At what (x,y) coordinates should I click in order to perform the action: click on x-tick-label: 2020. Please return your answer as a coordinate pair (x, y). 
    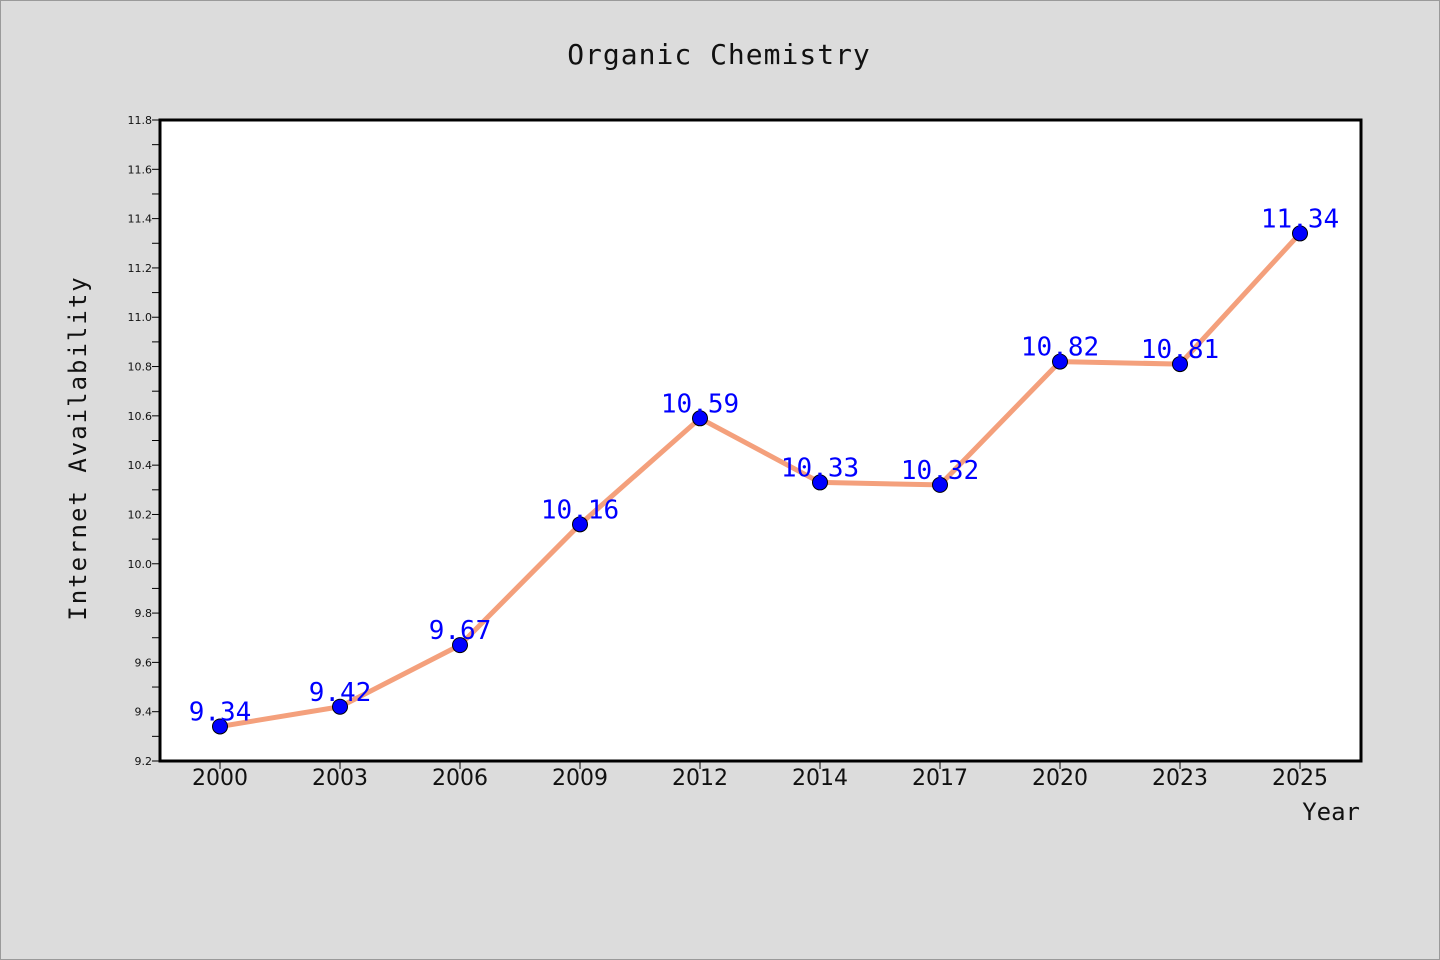
    Looking at the image, I should click on (1060, 778).